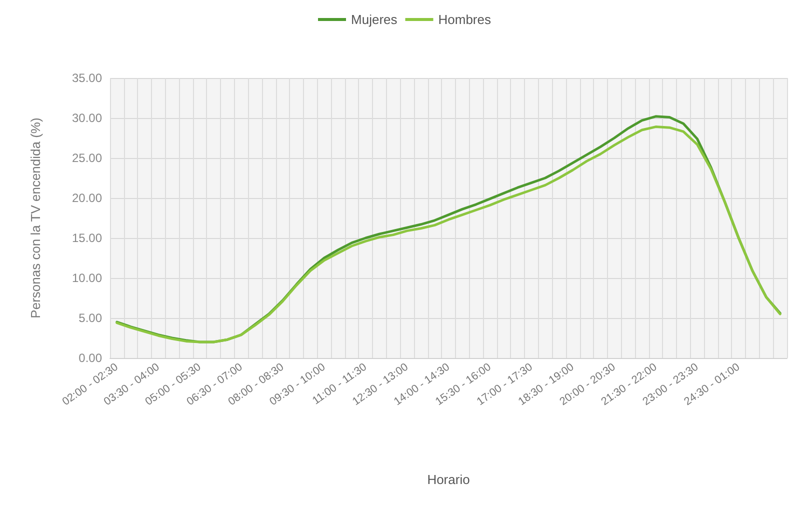 The width and height of the screenshot is (809, 506). I want to click on x-axis-title: Horario, so click(448, 479).